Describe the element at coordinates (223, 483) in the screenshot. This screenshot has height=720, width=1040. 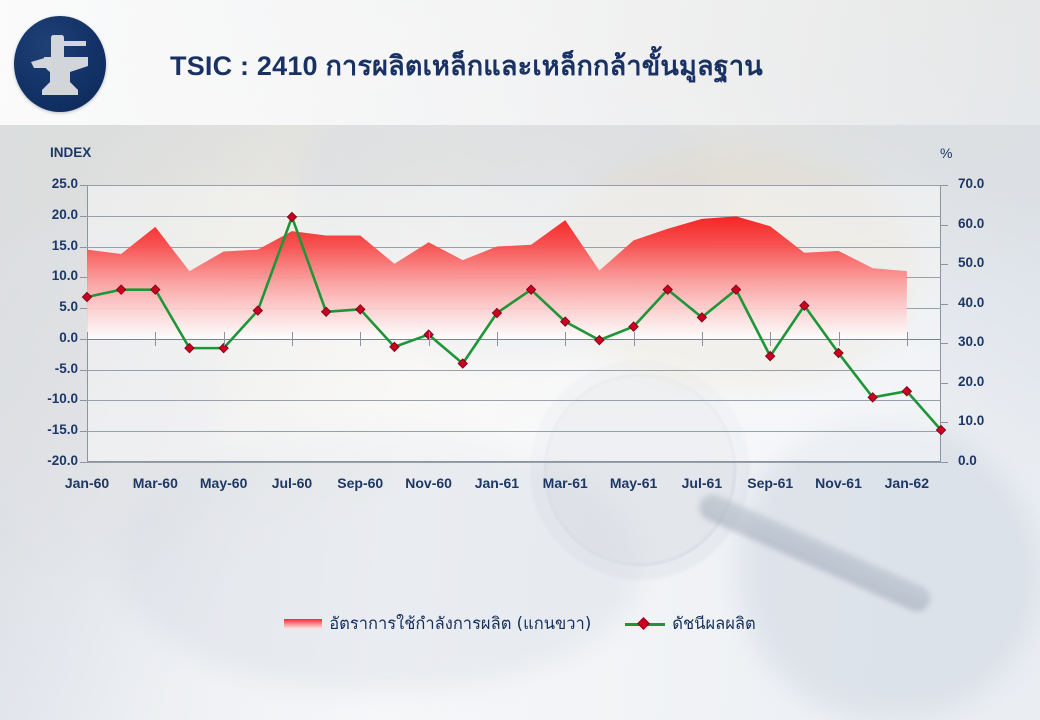
I see `x-axis-tick-label: May-60` at that location.